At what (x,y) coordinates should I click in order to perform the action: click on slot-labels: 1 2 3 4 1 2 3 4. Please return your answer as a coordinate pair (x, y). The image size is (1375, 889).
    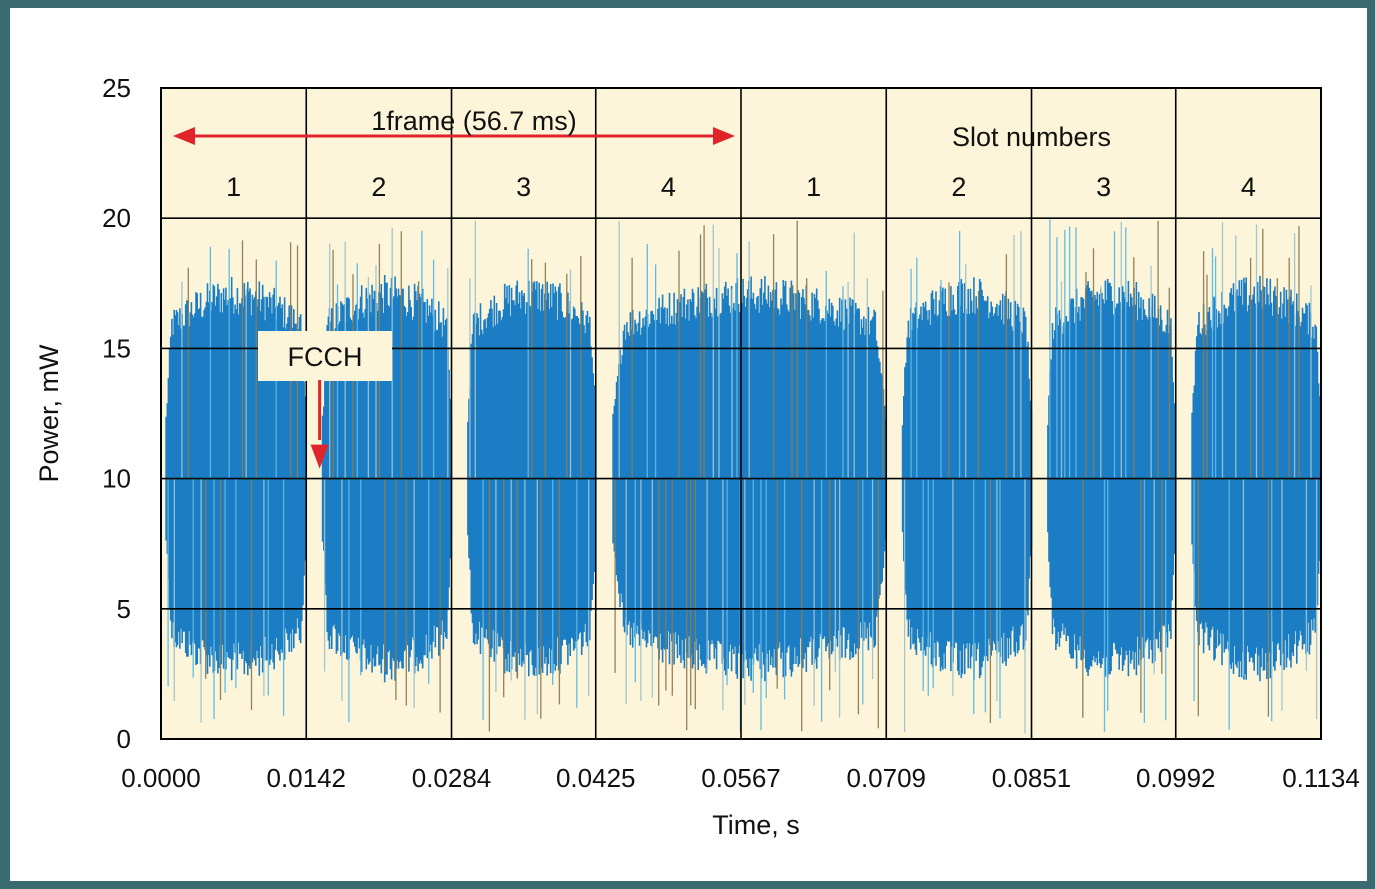
    Looking at the image, I should click on (741, 187).